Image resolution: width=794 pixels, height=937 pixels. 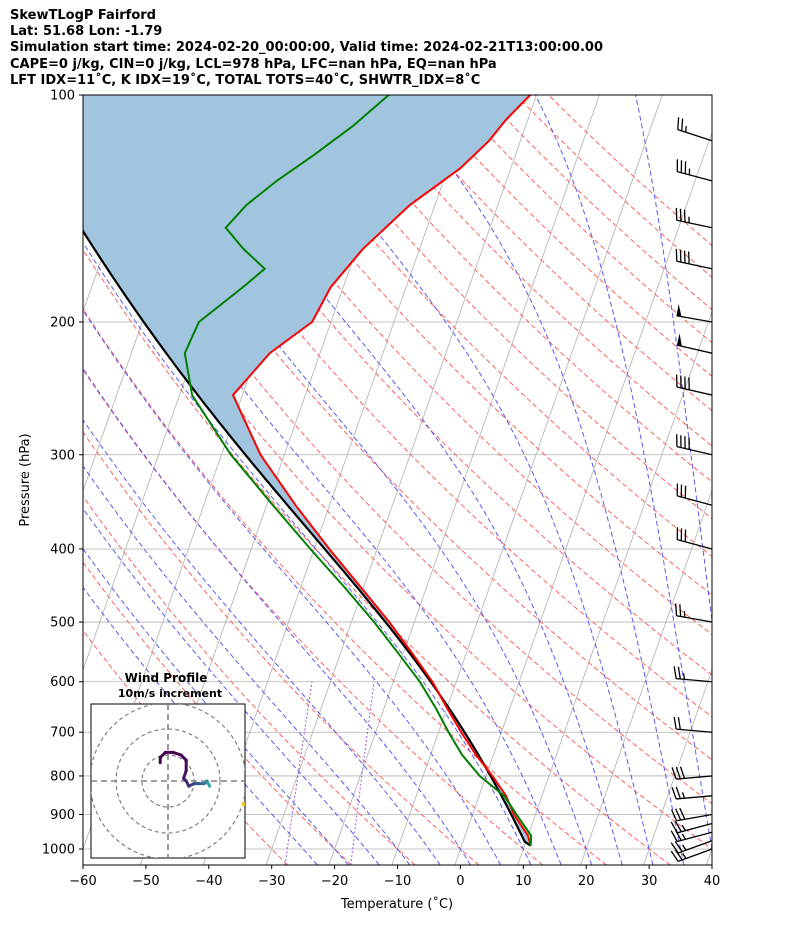 What do you see at coordinates (82, 881) in the screenshot?
I see `x-tick-label: −60` at bounding box center [82, 881].